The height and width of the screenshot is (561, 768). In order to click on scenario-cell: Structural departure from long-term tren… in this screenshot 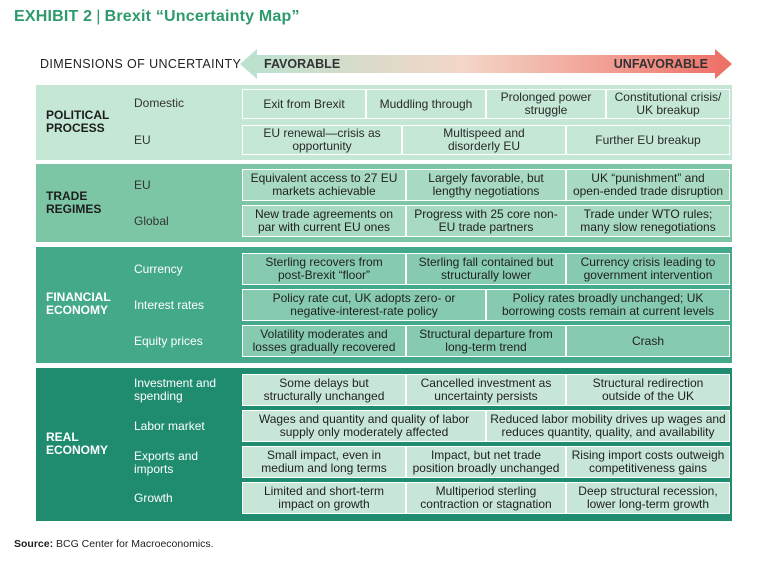, I will do `click(486, 341)`.